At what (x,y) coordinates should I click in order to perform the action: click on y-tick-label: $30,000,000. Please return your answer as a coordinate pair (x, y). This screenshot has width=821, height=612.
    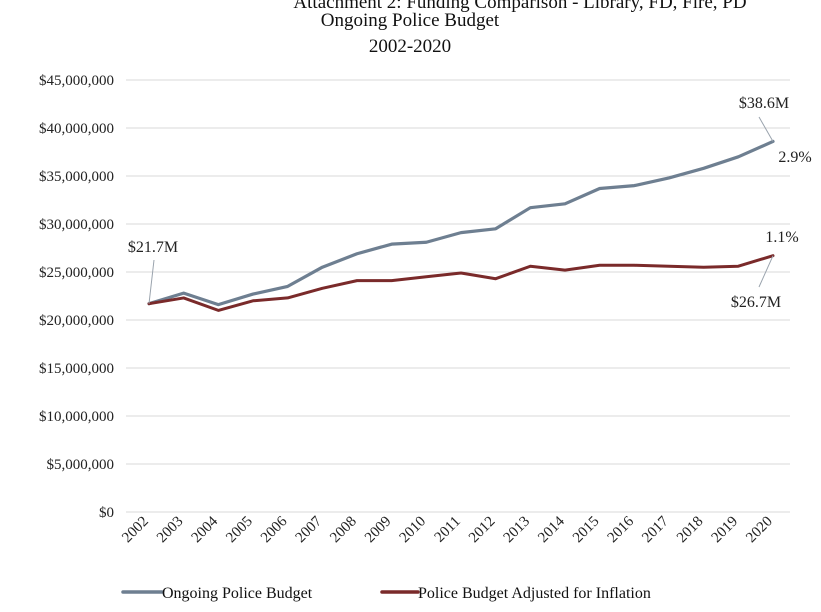
    Looking at the image, I should click on (76, 225).